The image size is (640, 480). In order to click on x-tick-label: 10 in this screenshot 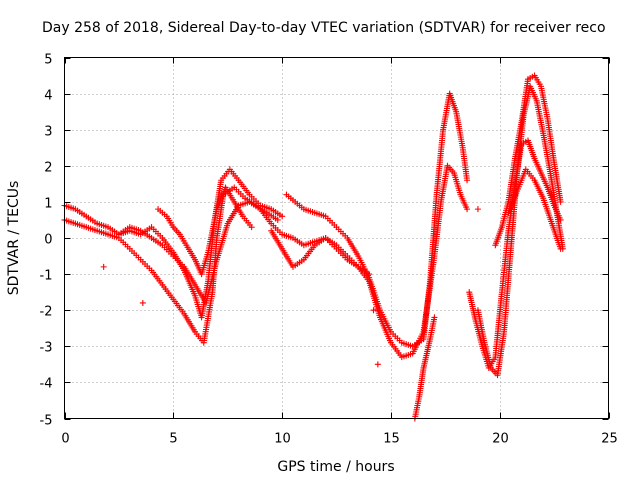, I will do `click(282, 439)`.